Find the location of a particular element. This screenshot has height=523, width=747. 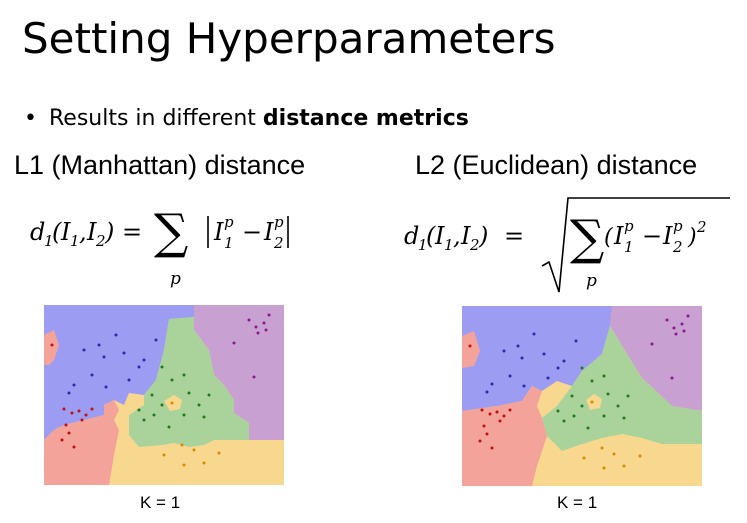

l2-region-red is located at coordinates (504, 436).